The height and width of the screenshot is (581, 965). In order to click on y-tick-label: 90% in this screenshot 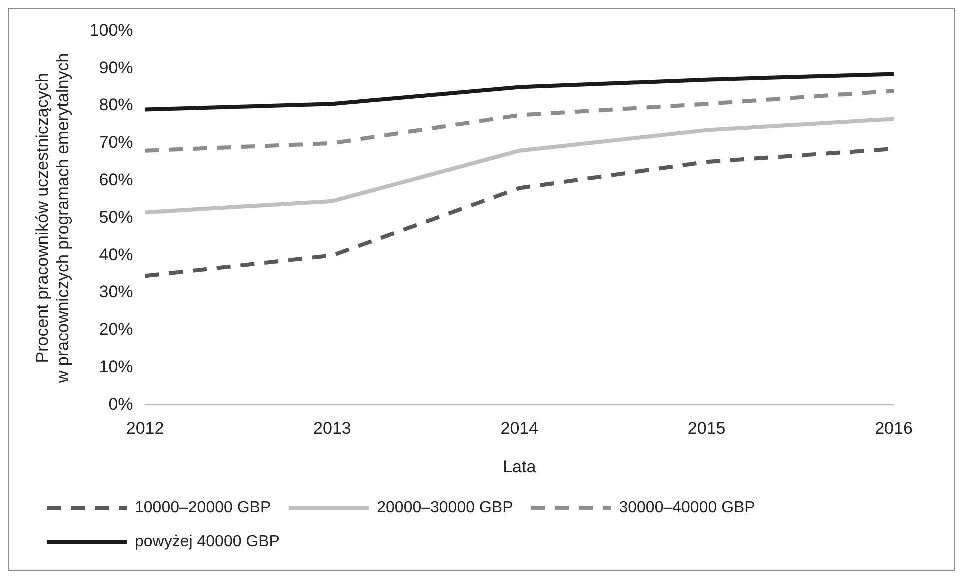, I will do `click(116, 68)`.